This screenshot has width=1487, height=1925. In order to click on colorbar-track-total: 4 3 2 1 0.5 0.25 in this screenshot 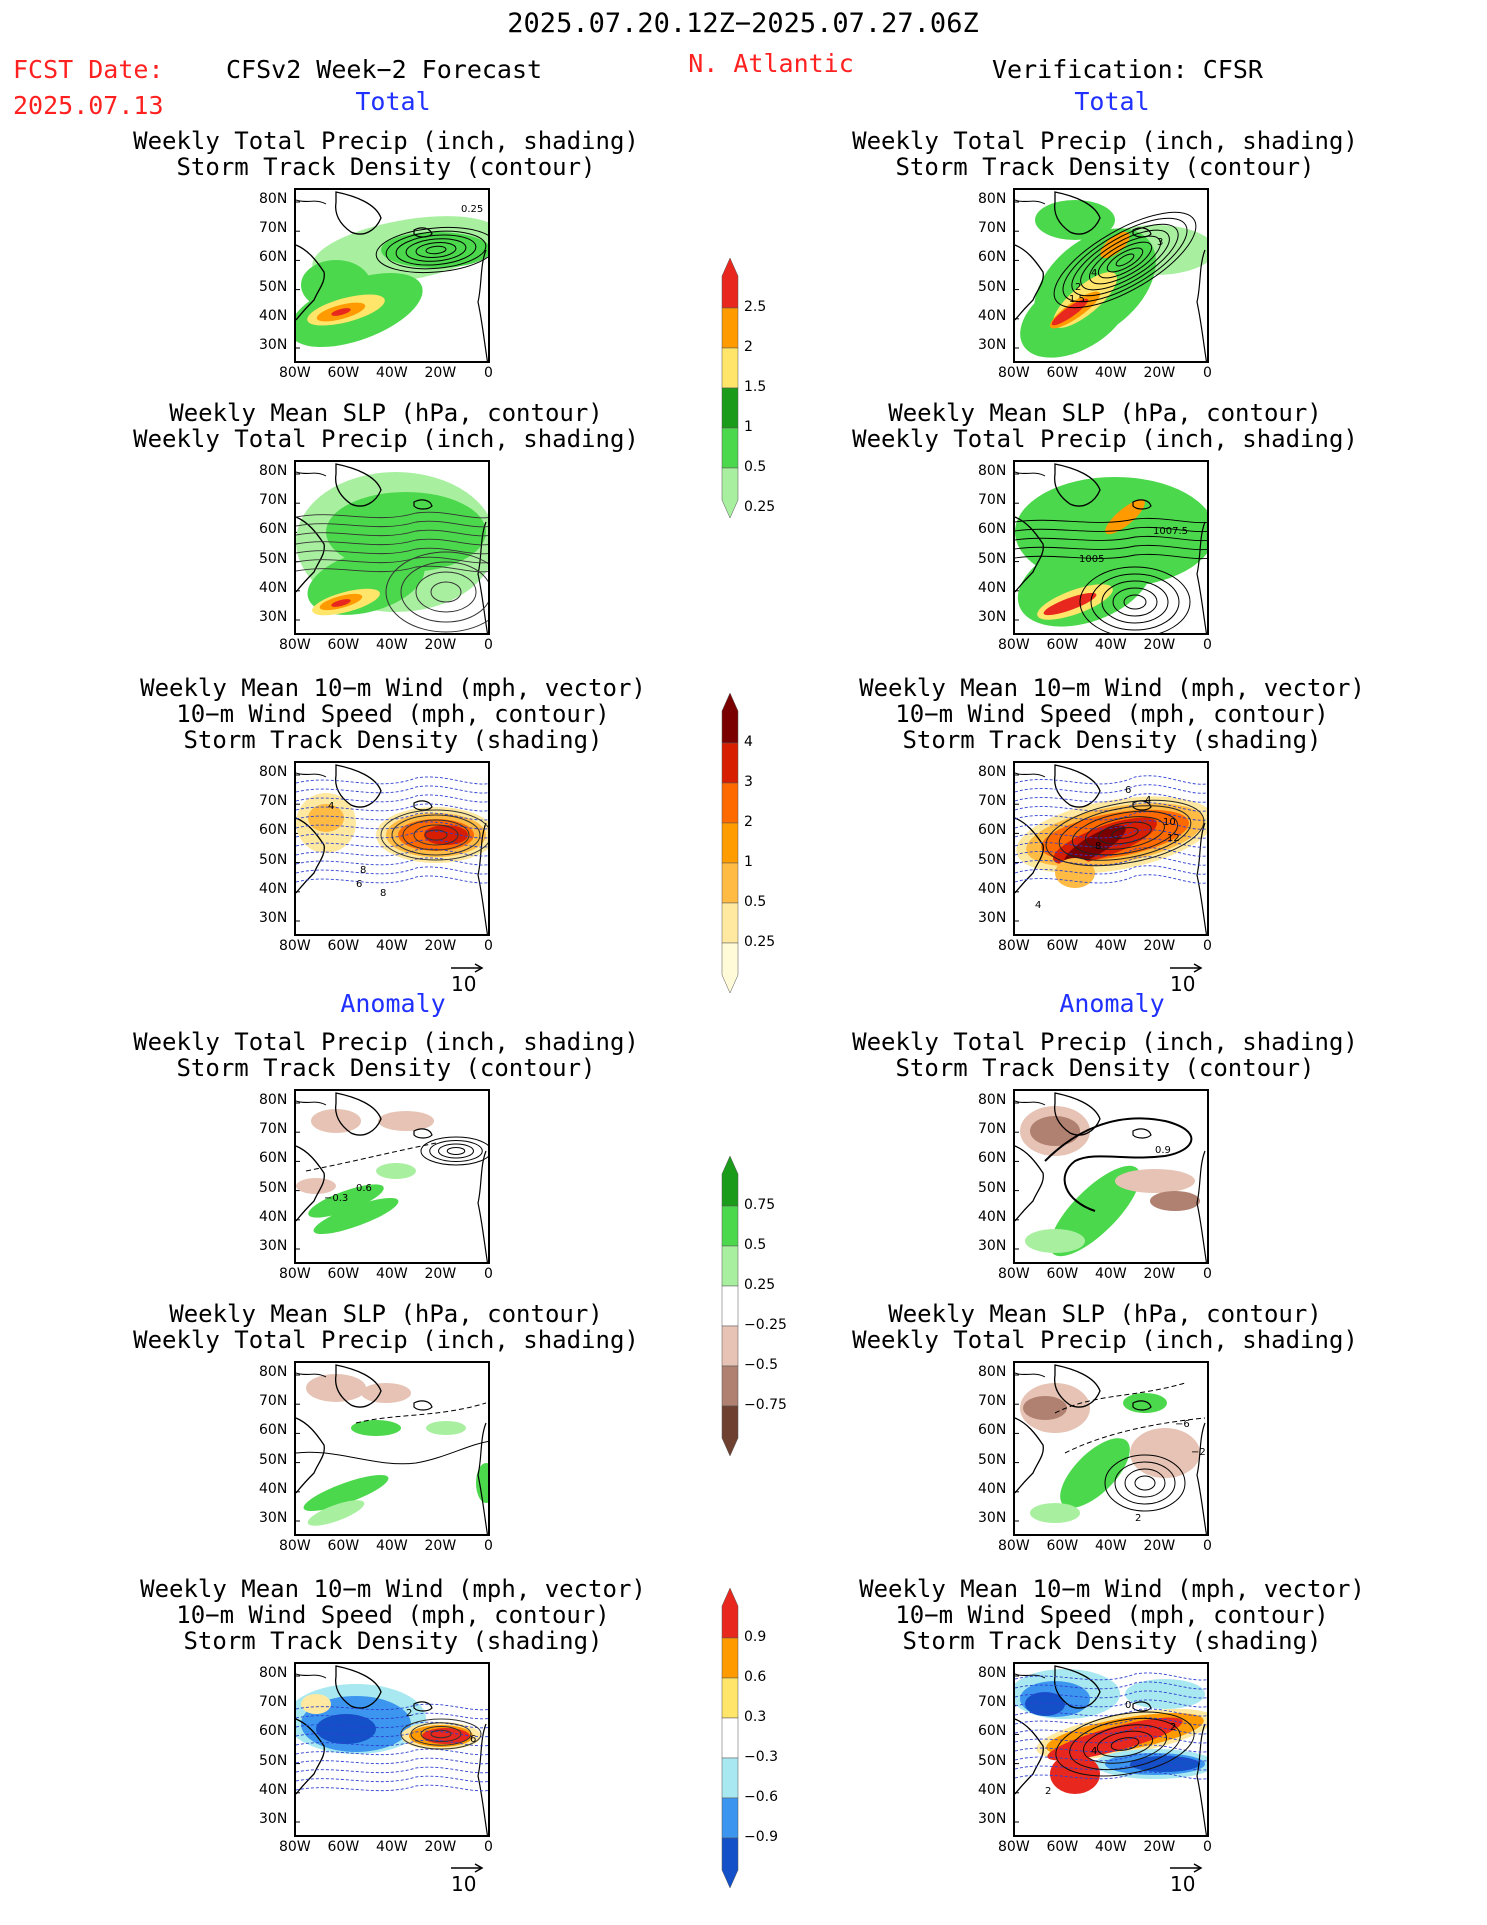, I will do `click(746, 859)`.